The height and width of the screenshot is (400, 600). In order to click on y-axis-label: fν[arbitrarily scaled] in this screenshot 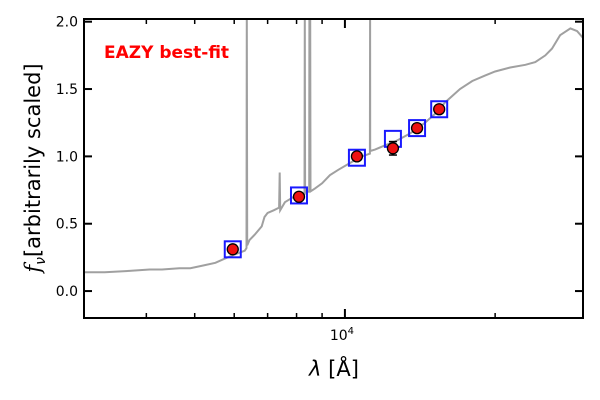, I will do `click(35, 168)`.